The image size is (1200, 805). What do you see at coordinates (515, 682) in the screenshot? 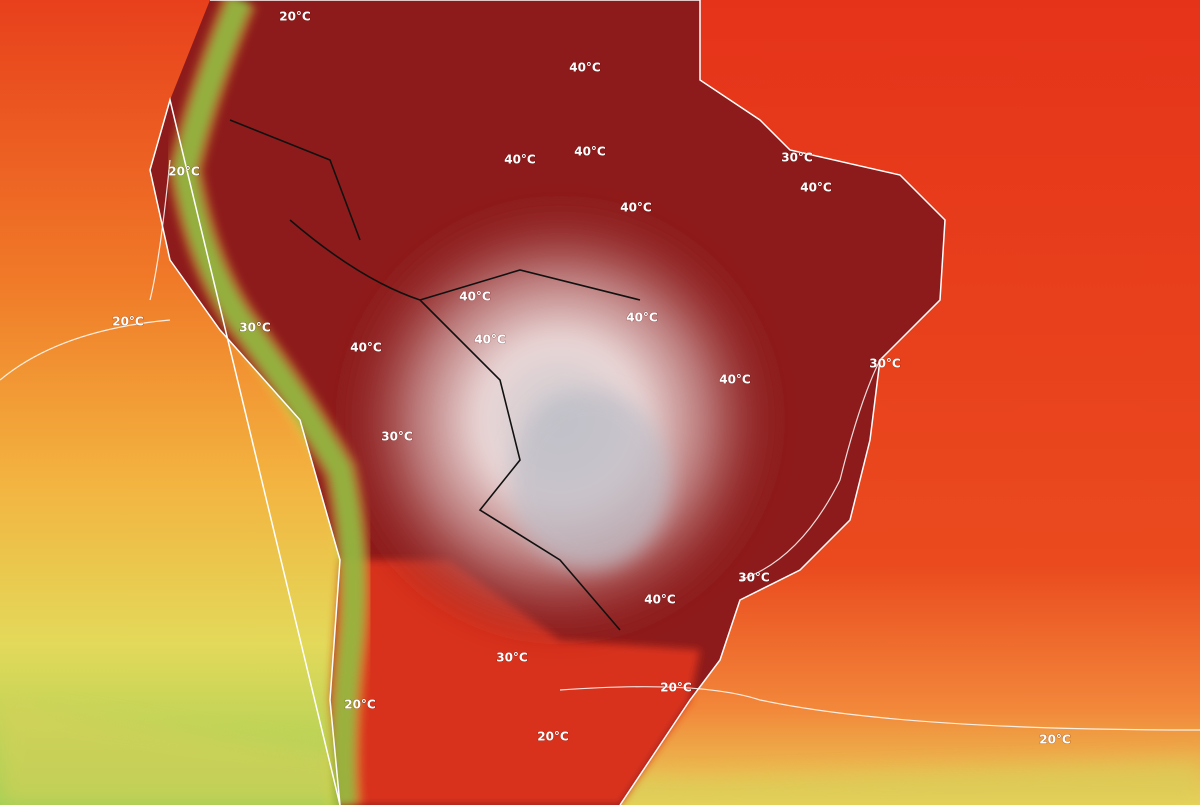
I see `southern-plains` at bounding box center [515, 682].